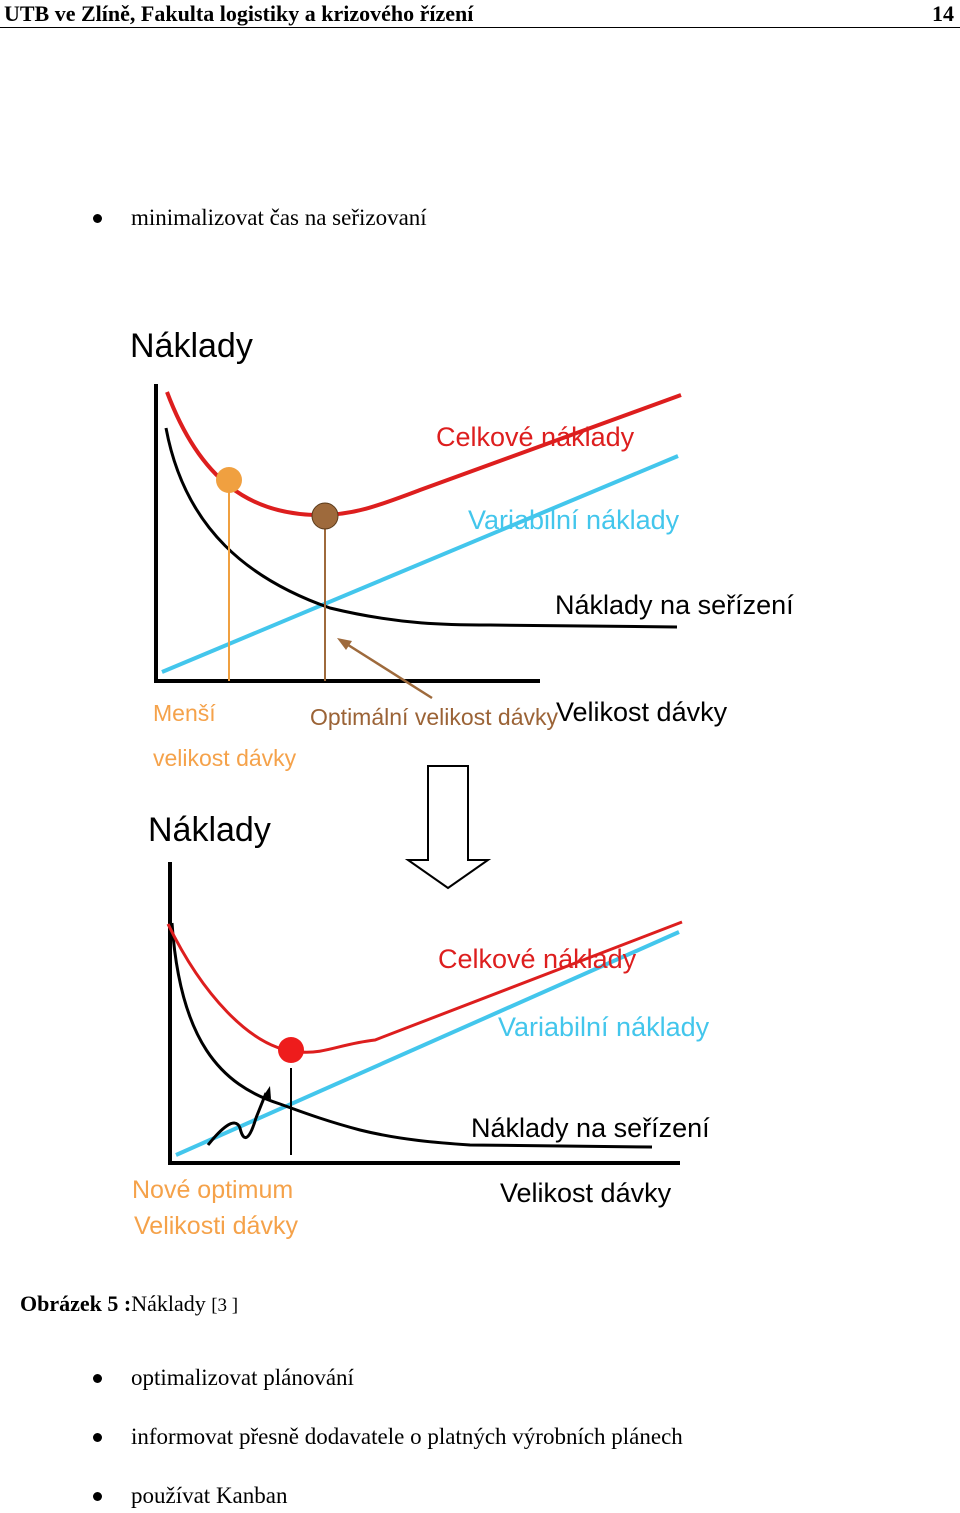 The width and height of the screenshot is (960, 1513). What do you see at coordinates (191, 346) in the screenshot?
I see `top-y-axis-label: Náklady` at bounding box center [191, 346].